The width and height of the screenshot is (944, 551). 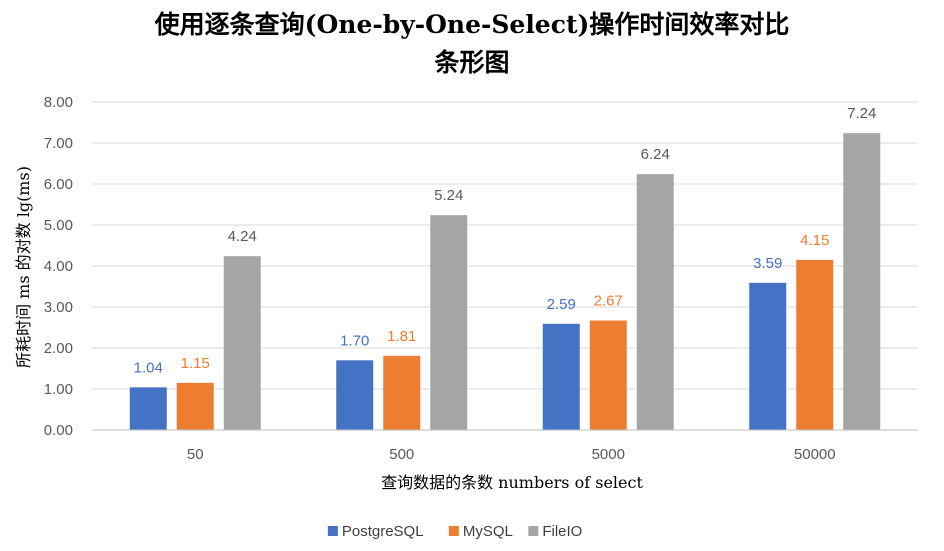 I want to click on data-label: 6.24, so click(x=655, y=154).